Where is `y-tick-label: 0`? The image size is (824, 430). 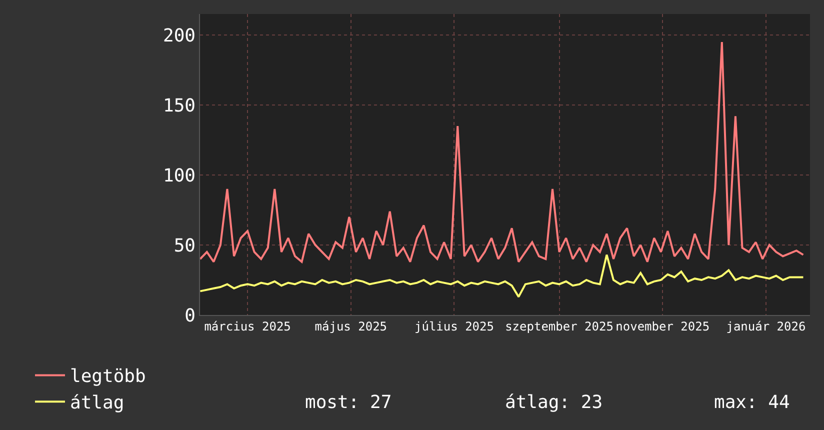 y-tick-label: 0 is located at coordinates (190, 315).